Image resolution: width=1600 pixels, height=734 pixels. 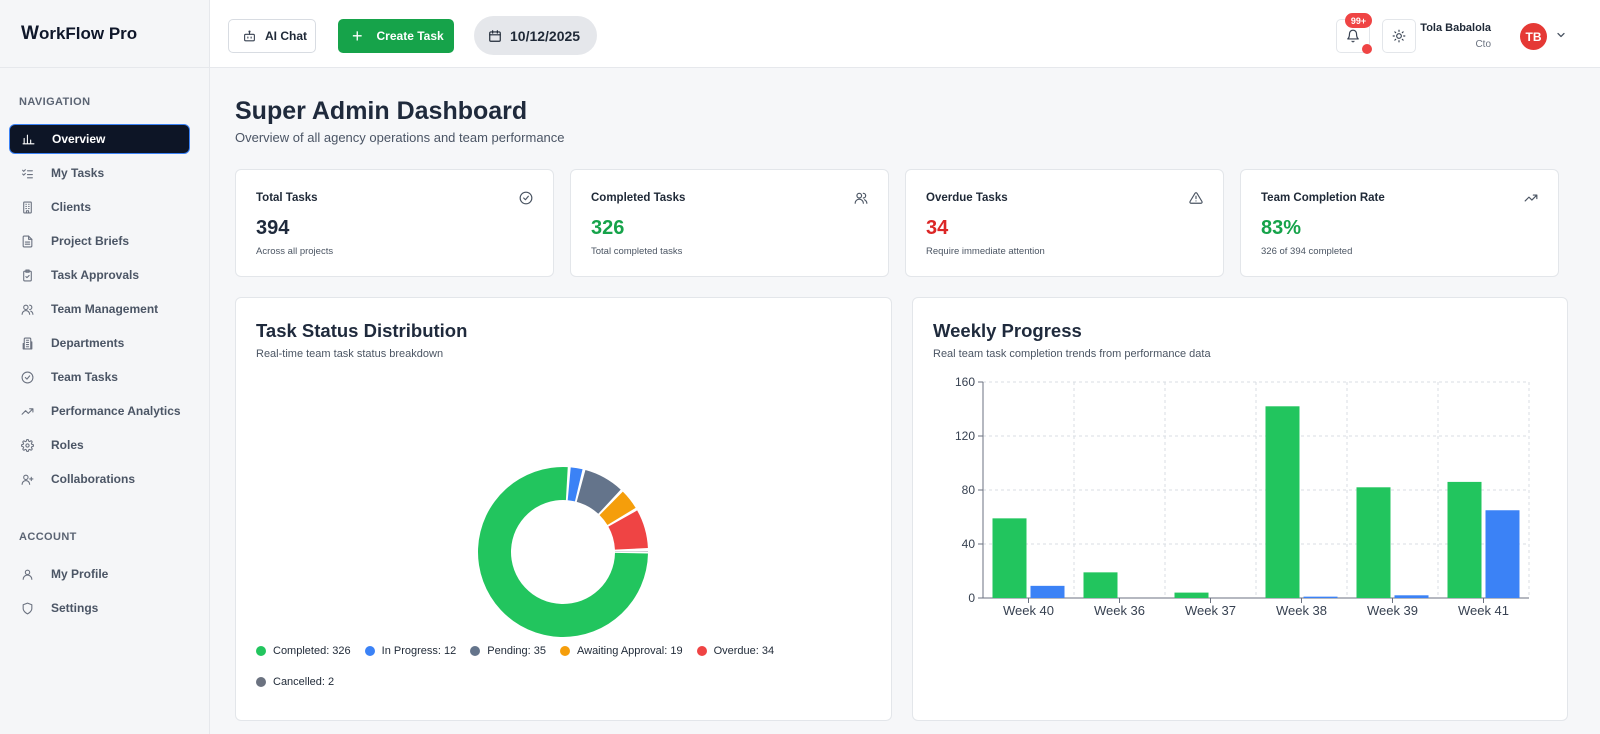 What do you see at coordinates (88, 33) in the screenshot?
I see `logo-text: orkFlow Pro` at bounding box center [88, 33].